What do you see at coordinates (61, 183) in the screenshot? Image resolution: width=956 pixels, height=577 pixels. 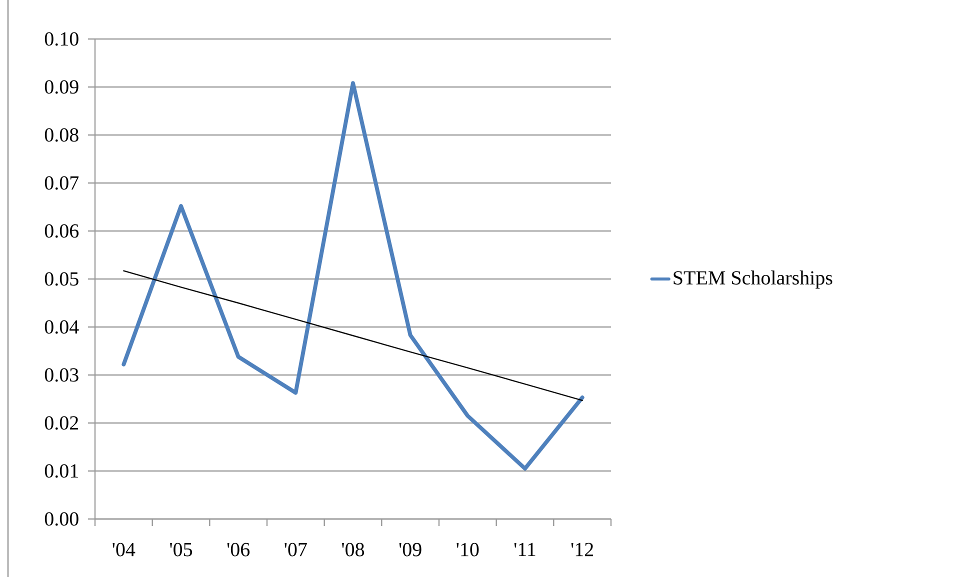 I see `y-tick-label: 0.07` at bounding box center [61, 183].